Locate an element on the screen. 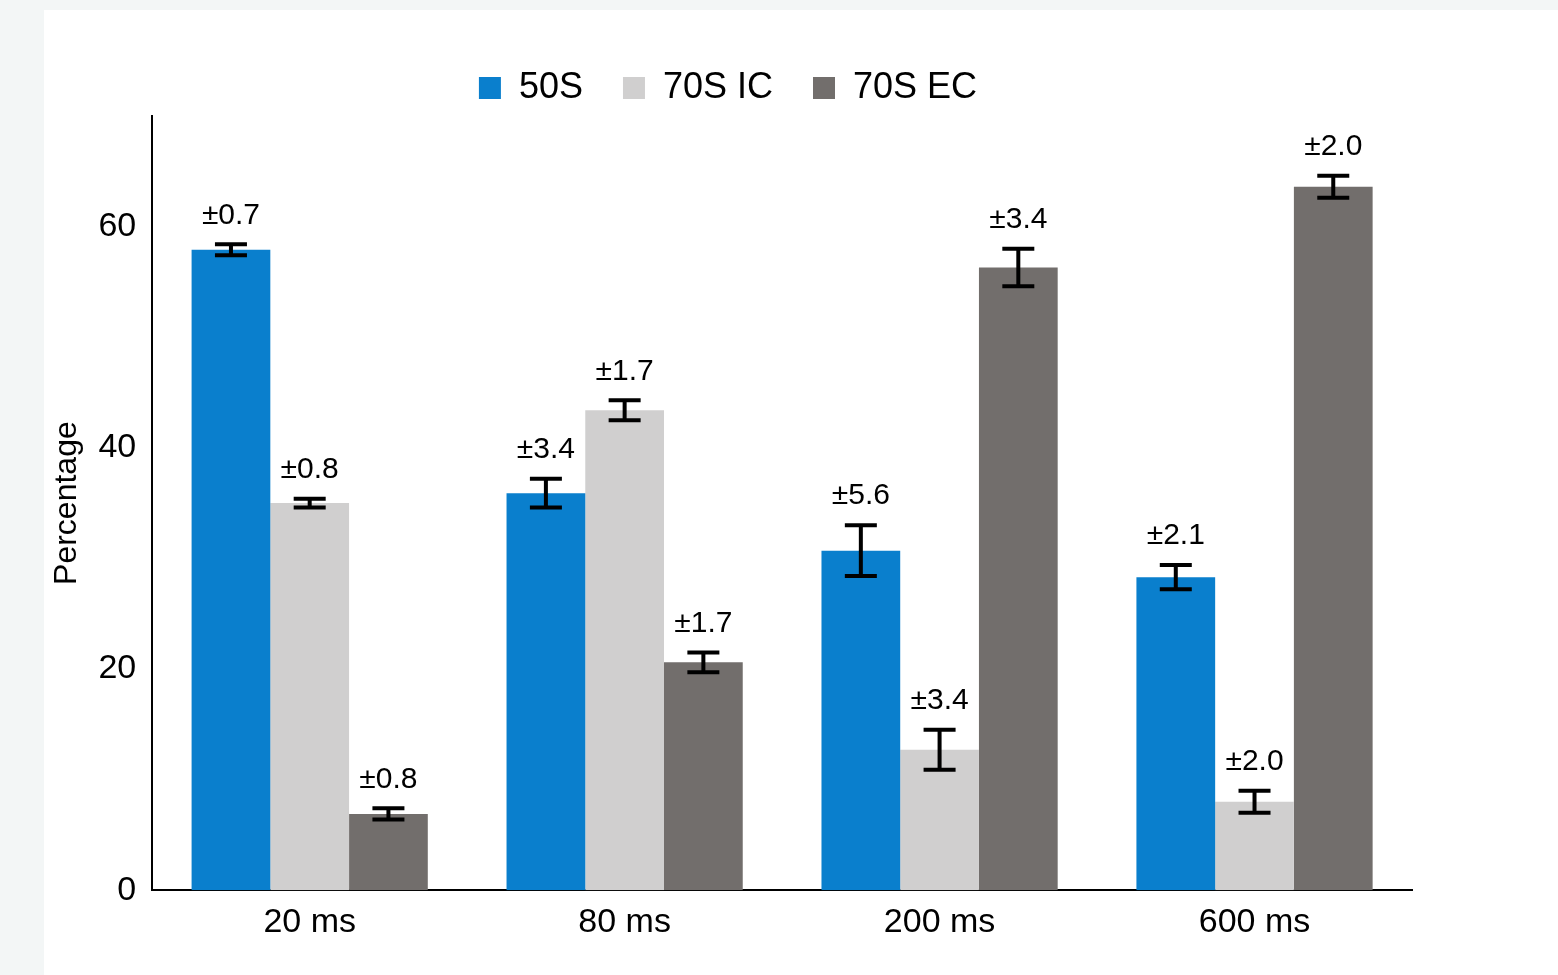 The image size is (1558, 975). y-tick-label: 40 is located at coordinates (117, 445).